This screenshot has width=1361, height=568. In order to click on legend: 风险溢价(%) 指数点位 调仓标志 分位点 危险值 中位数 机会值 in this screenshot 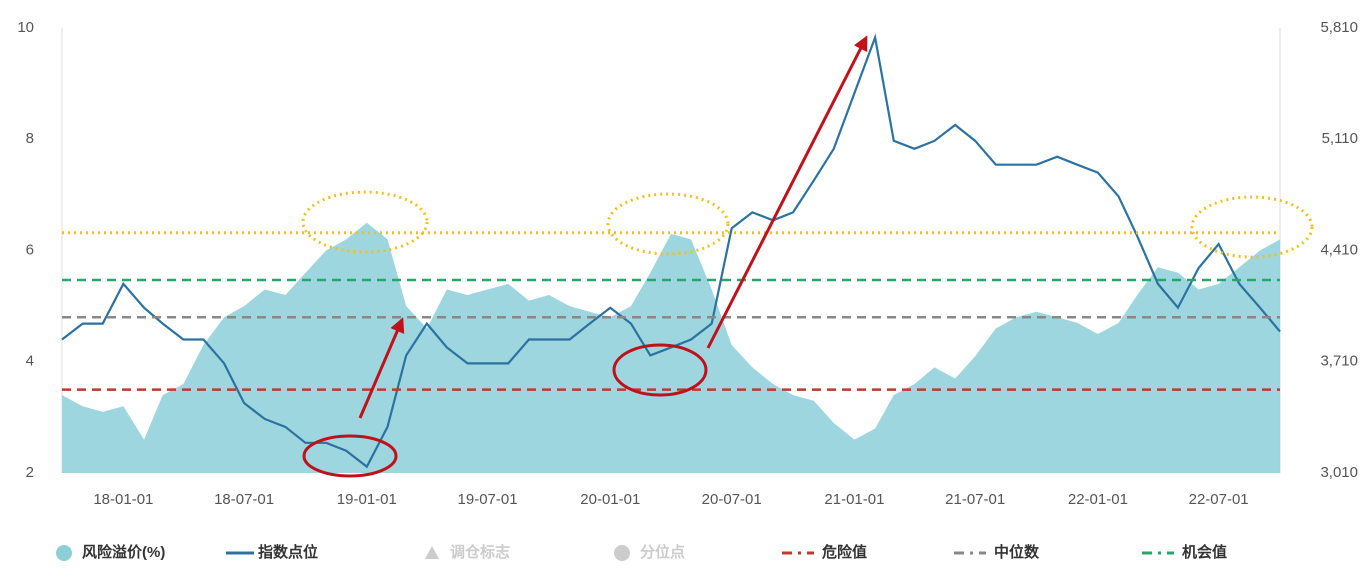, I will do `click(641, 552)`.